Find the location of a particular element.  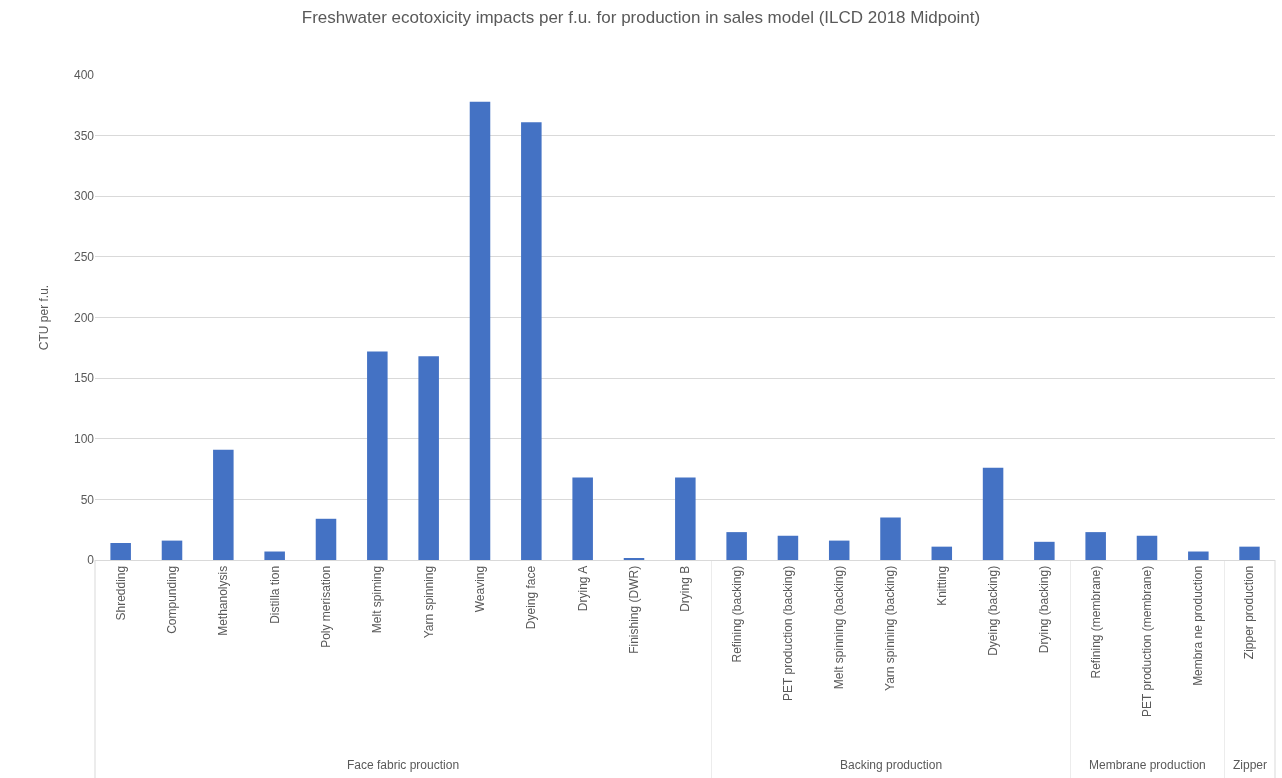

x-tick-label: Melt spinning (backing) is located at coordinates (838, 627).